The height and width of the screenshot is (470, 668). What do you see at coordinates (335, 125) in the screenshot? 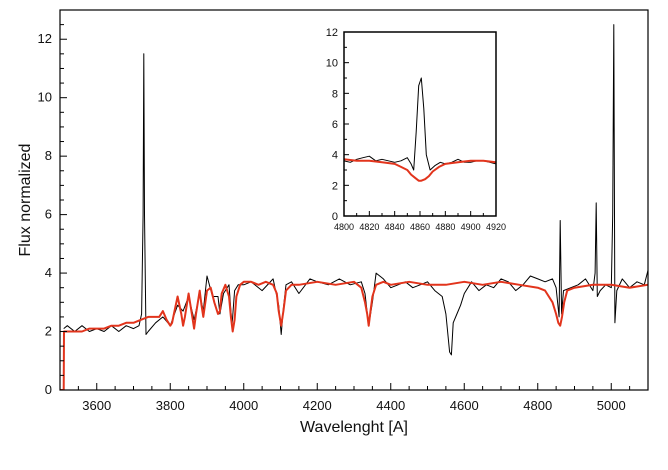
I see `inset-y-tick-label: 6` at bounding box center [335, 125].